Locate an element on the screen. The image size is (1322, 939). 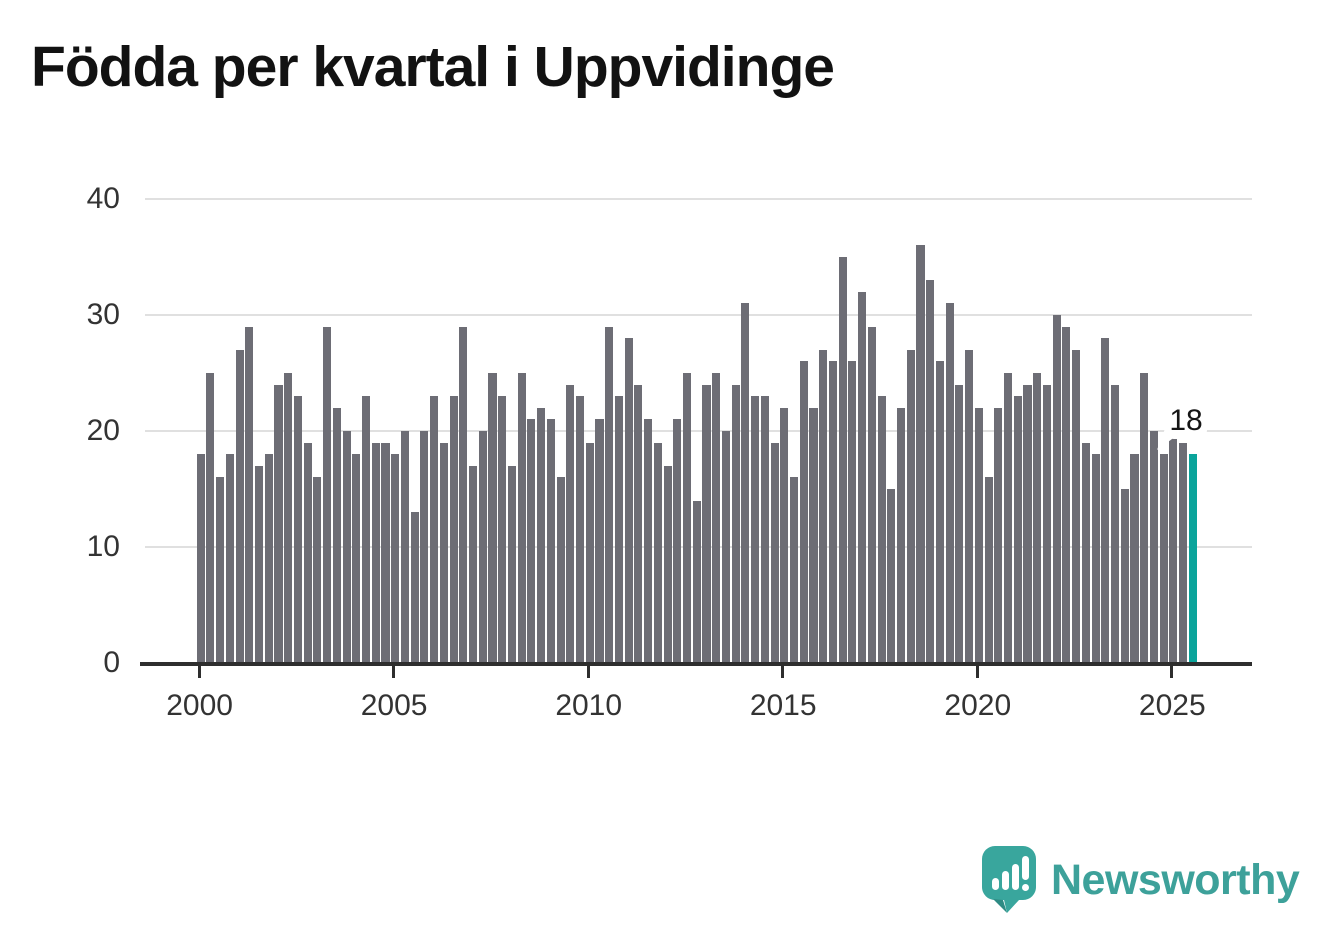
brand-footer: Newsworthy is located at coordinates (1141, 880).